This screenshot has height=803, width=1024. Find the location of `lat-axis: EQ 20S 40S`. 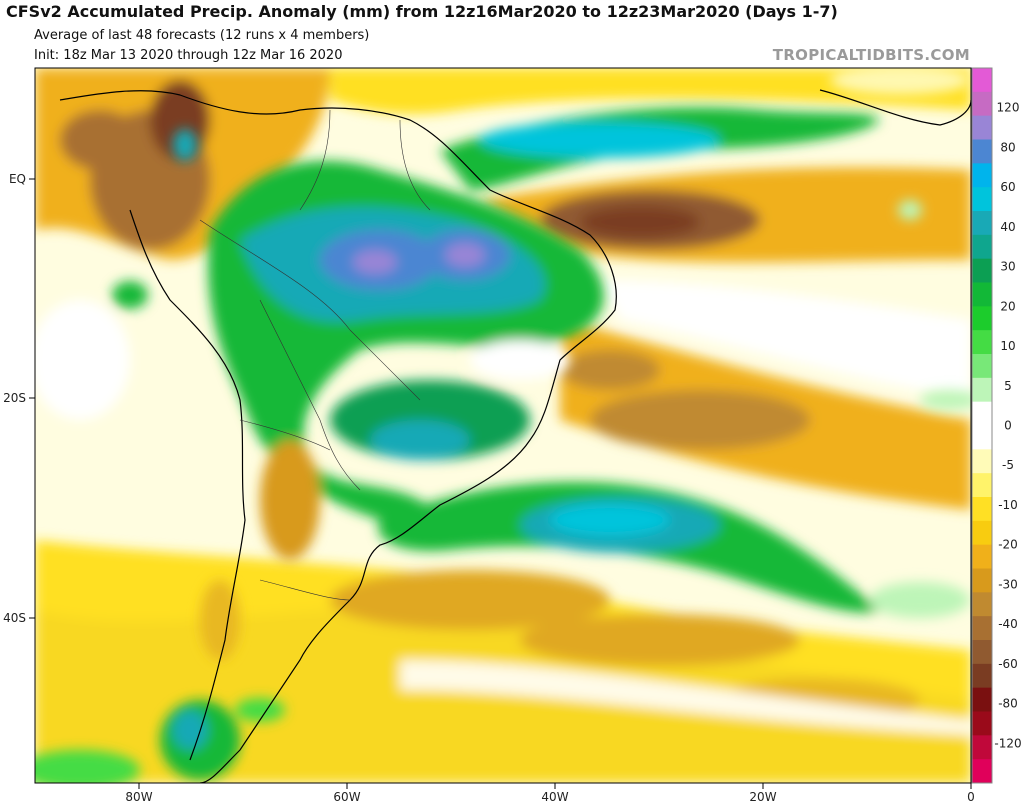

lat-axis: EQ 20S 40S is located at coordinates (19, 398).